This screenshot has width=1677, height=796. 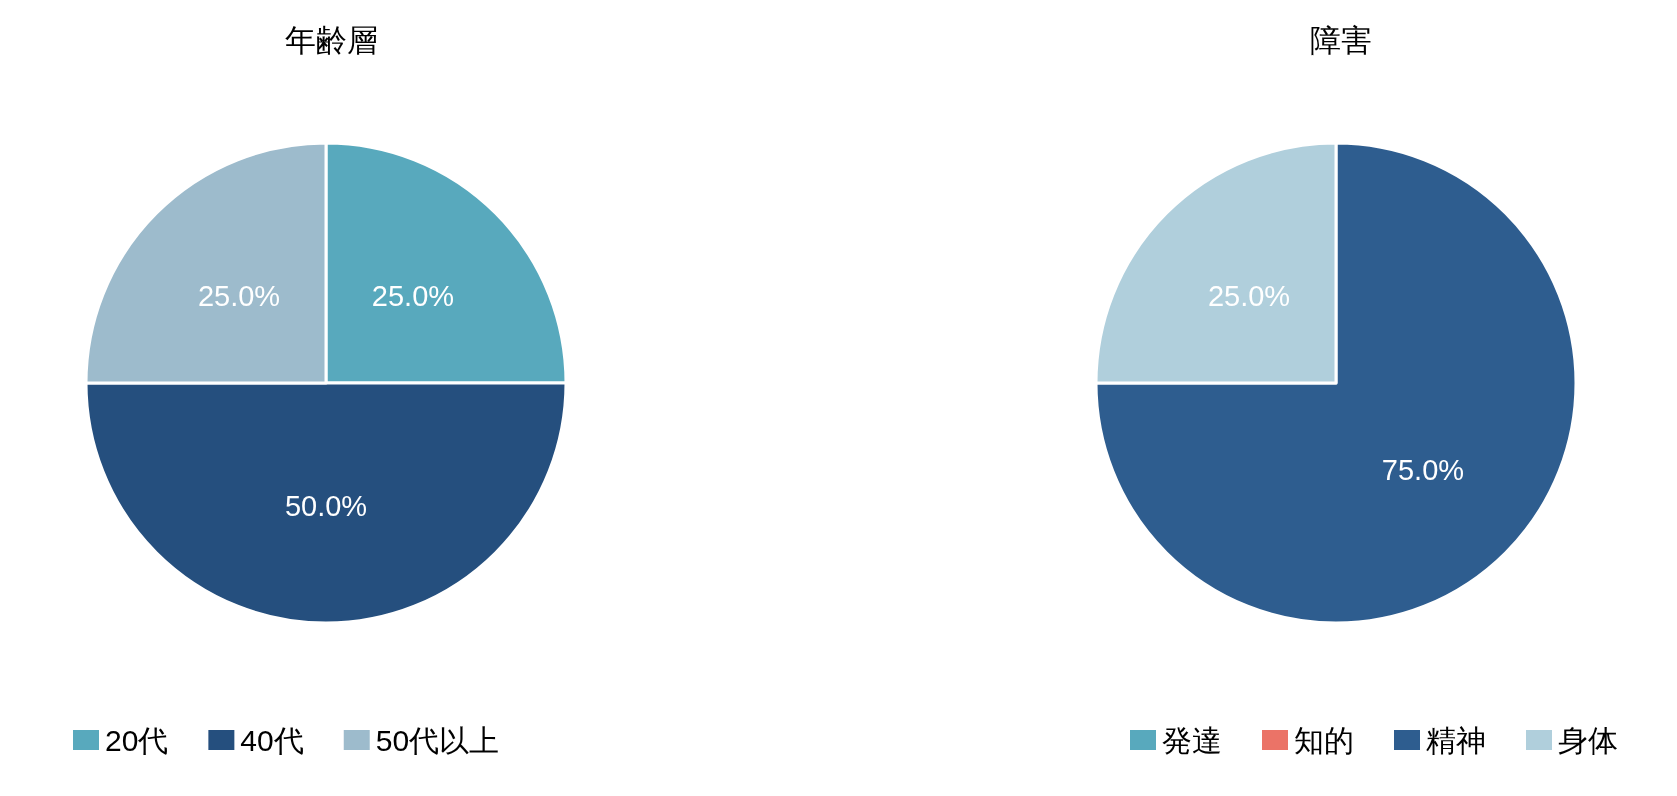 What do you see at coordinates (1423, 469) in the screenshot?
I see `data-label: 75.0%` at bounding box center [1423, 469].